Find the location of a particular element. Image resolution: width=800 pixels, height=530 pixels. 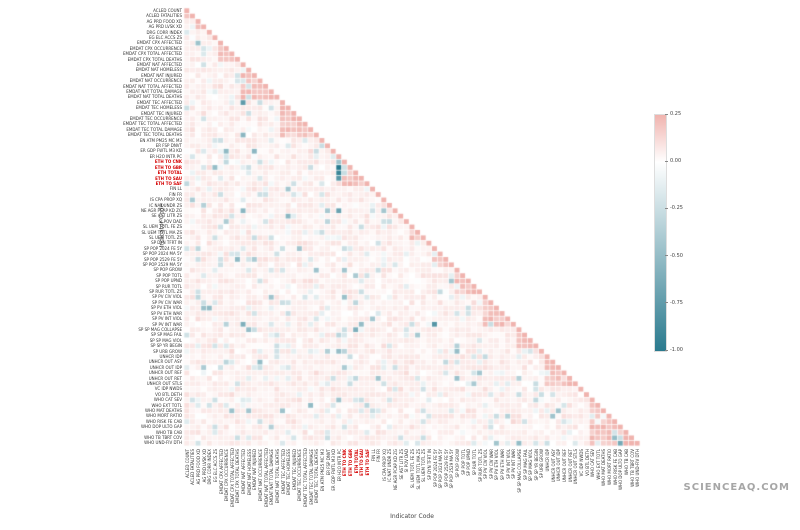

y-tick-label: EMDAT NAT TOTAL AFFECTED is located at coordinates (152, 86).